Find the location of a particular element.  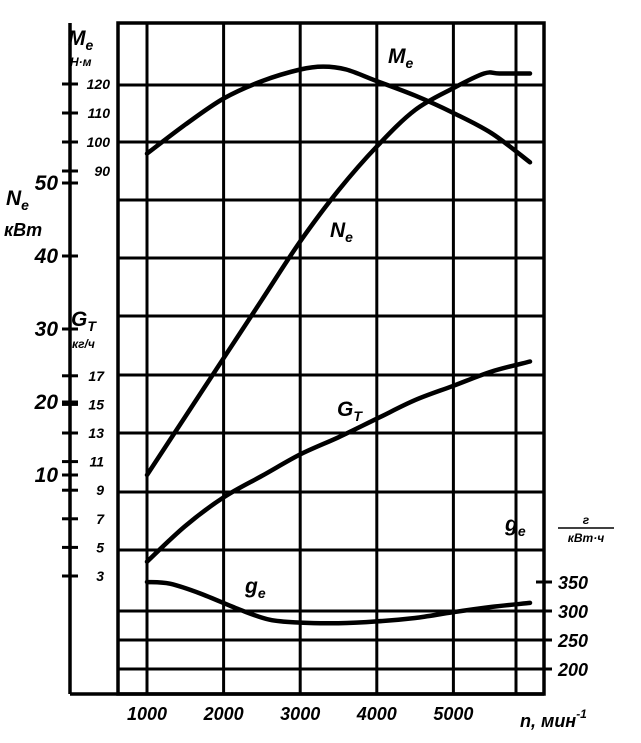

x-tick-label: 5000 is located at coordinates (453, 714).